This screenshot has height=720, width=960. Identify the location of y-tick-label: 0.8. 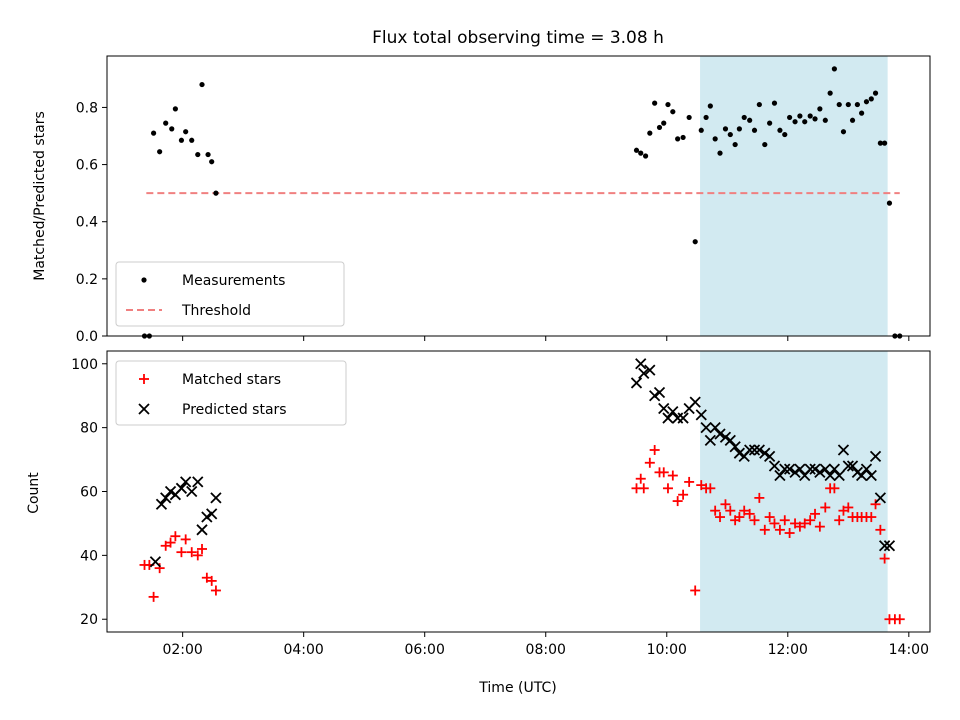
(87, 108).